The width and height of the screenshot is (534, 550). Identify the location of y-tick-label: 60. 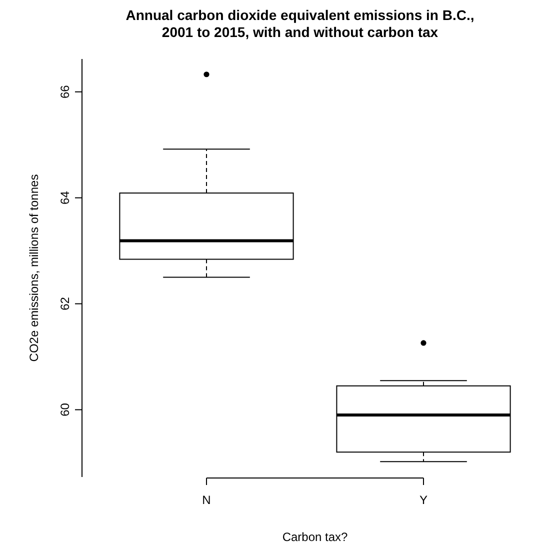
(65, 409).